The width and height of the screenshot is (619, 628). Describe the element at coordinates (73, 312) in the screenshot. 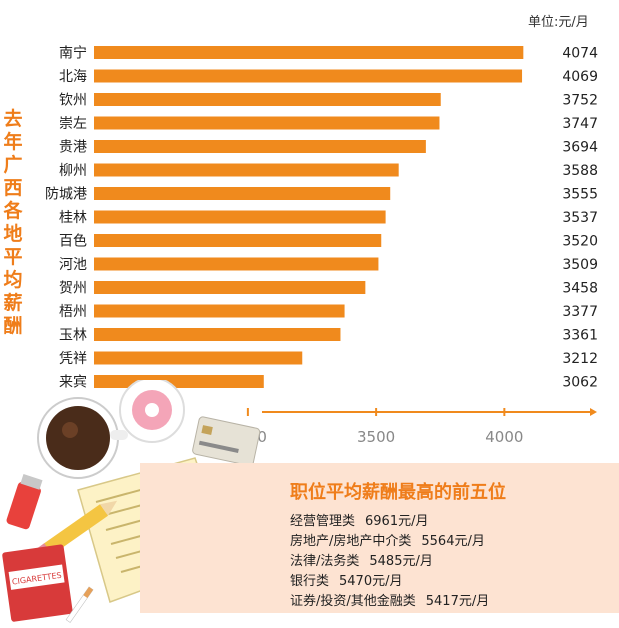

I see `category-label: 梧州` at that location.